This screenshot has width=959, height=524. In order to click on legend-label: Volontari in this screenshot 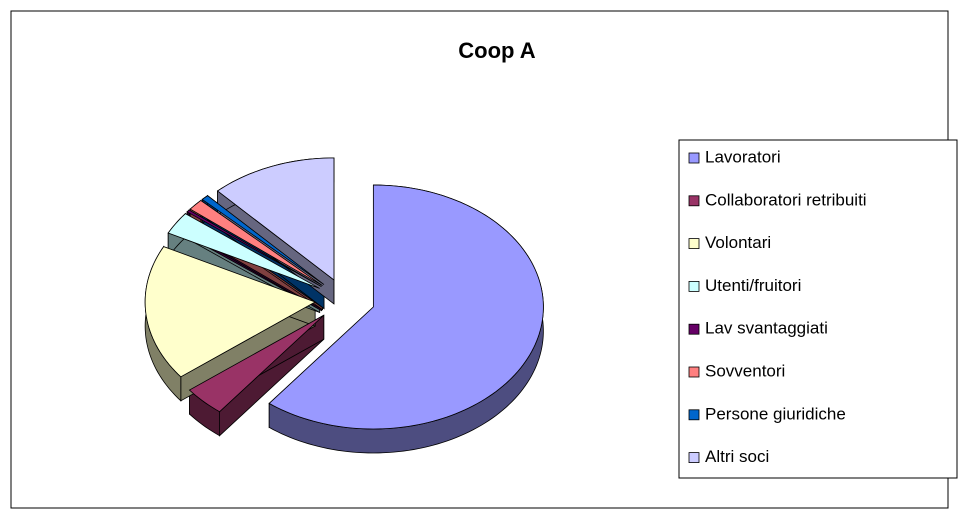, I will do `click(738, 242)`.